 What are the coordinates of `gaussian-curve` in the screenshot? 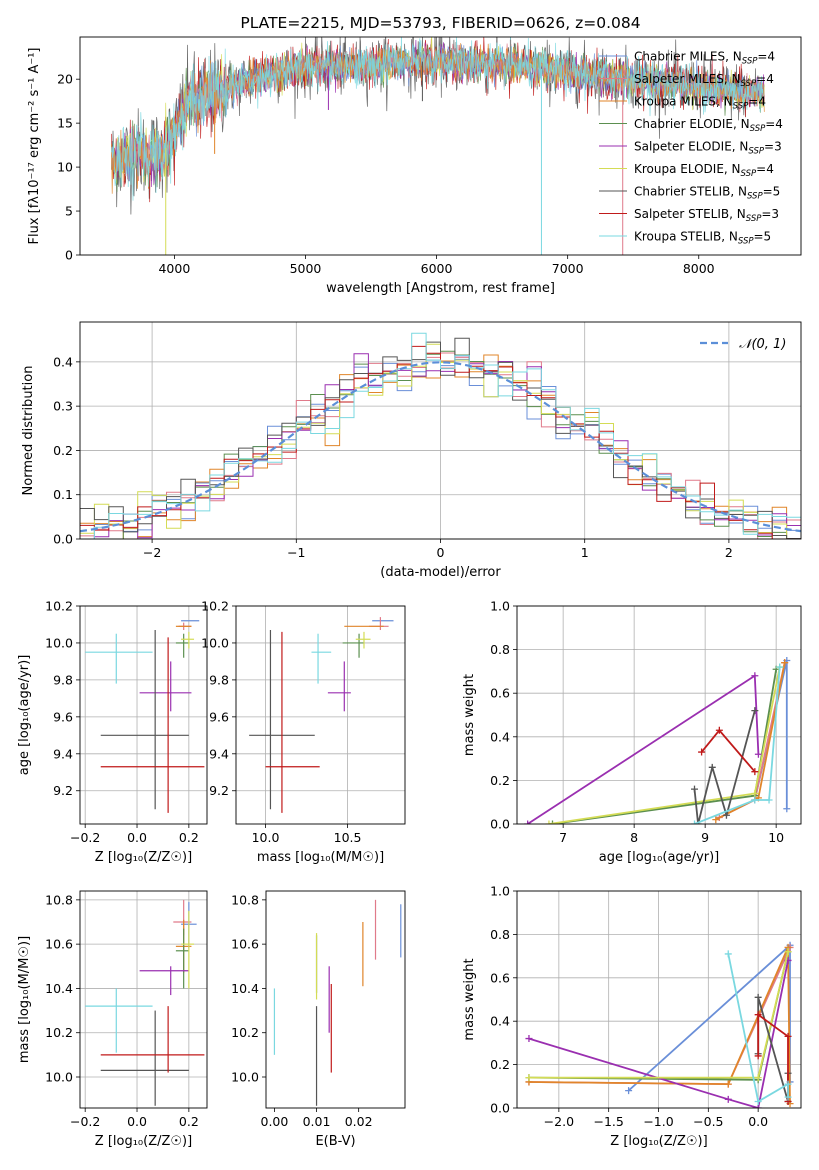 It's located at (440, 447).